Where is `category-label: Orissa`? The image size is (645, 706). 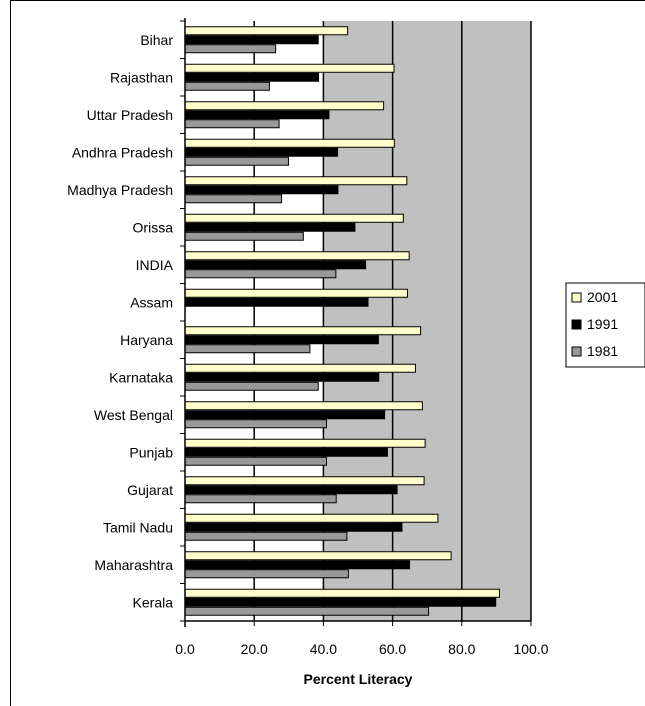 category-label: Orissa is located at coordinates (153, 227).